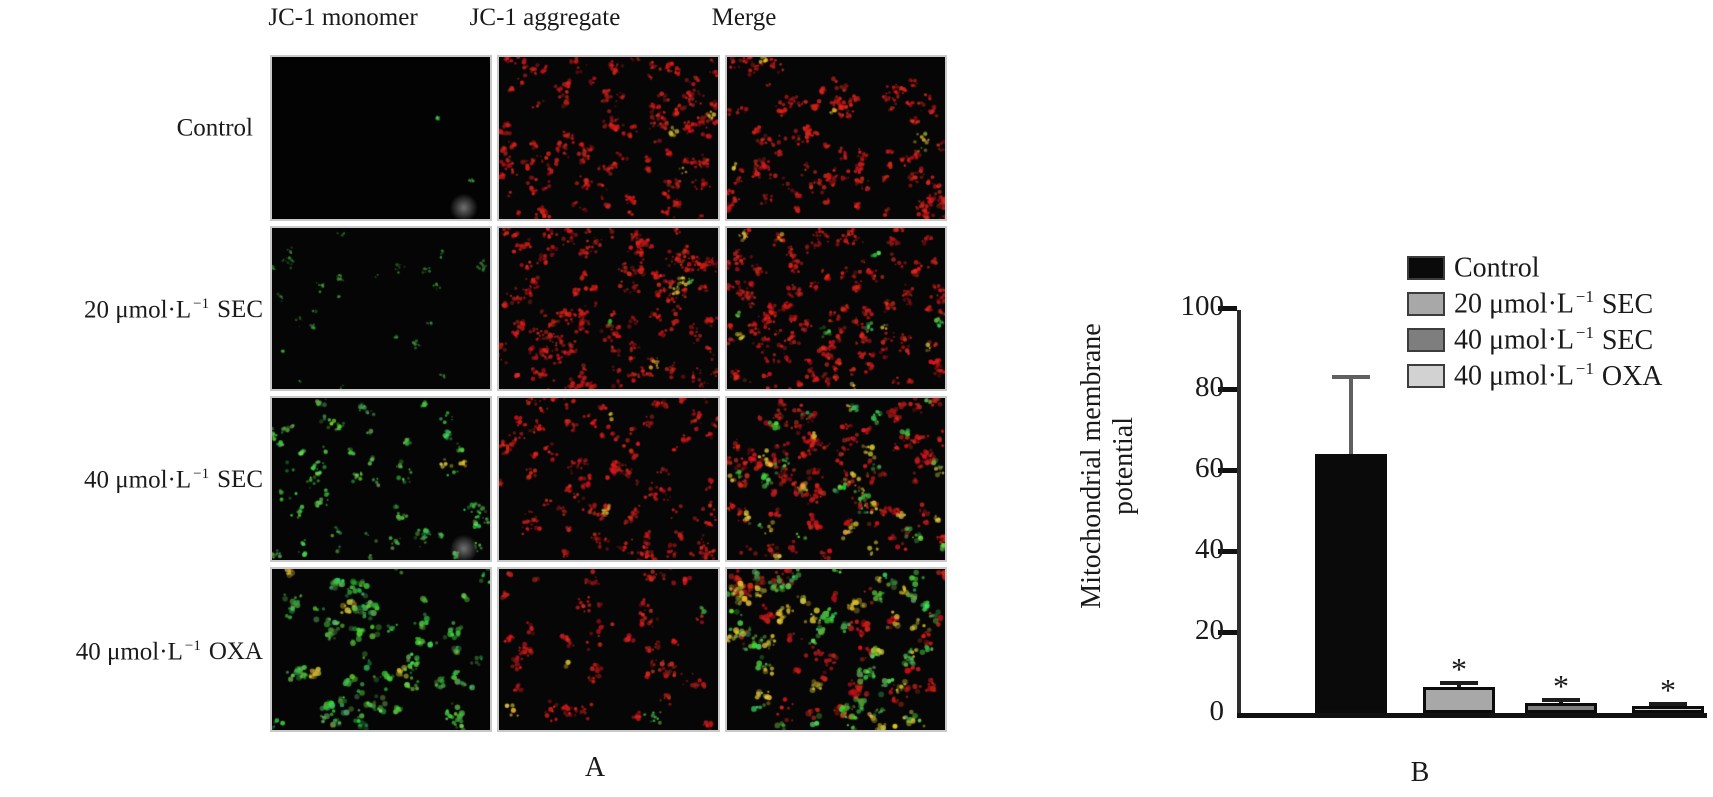 The image size is (1713, 797). I want to click on y-tick-label: 40, so click(1209, 549).